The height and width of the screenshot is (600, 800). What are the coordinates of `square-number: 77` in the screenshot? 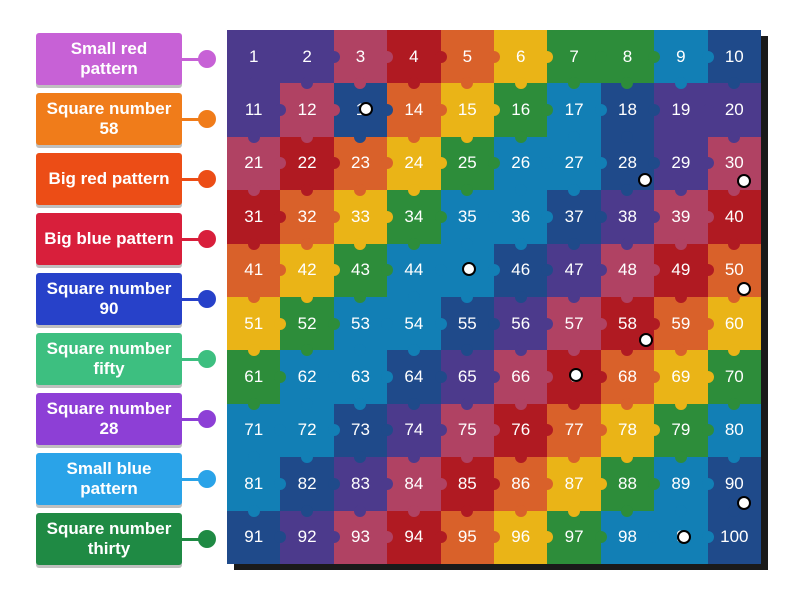 It's located at (574, 430).